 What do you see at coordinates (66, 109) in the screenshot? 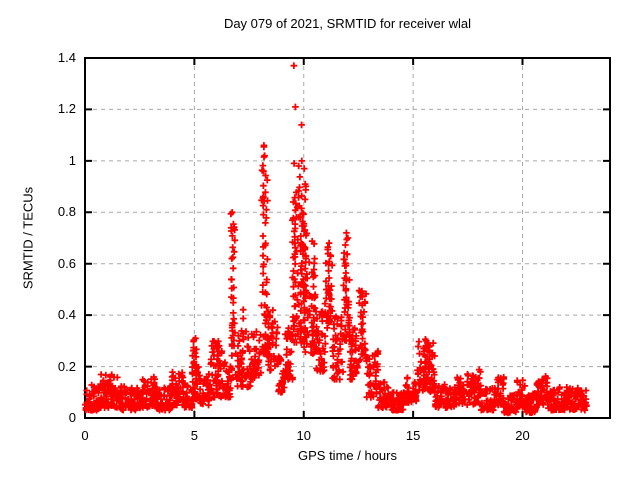
I see `y-tick-label: 1.2` at bounding box center [66, 109].